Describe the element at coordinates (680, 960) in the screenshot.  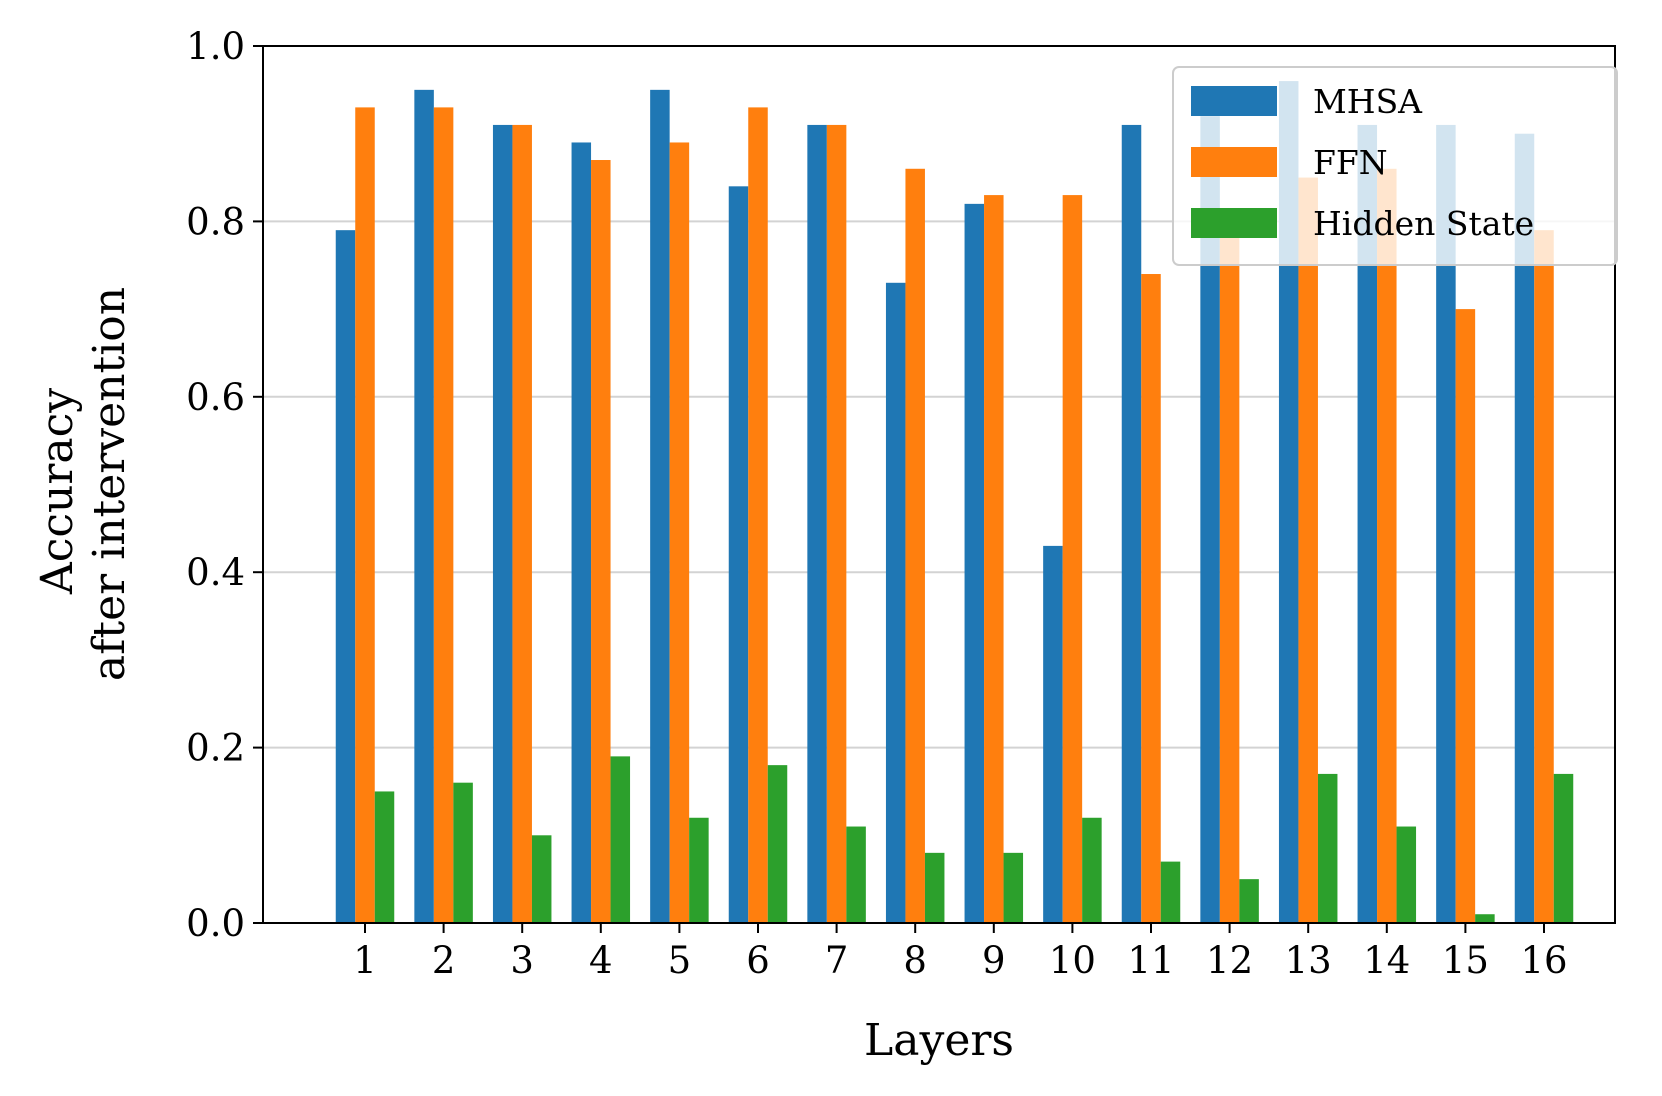
I see `x-tick-label: 5` at that location.